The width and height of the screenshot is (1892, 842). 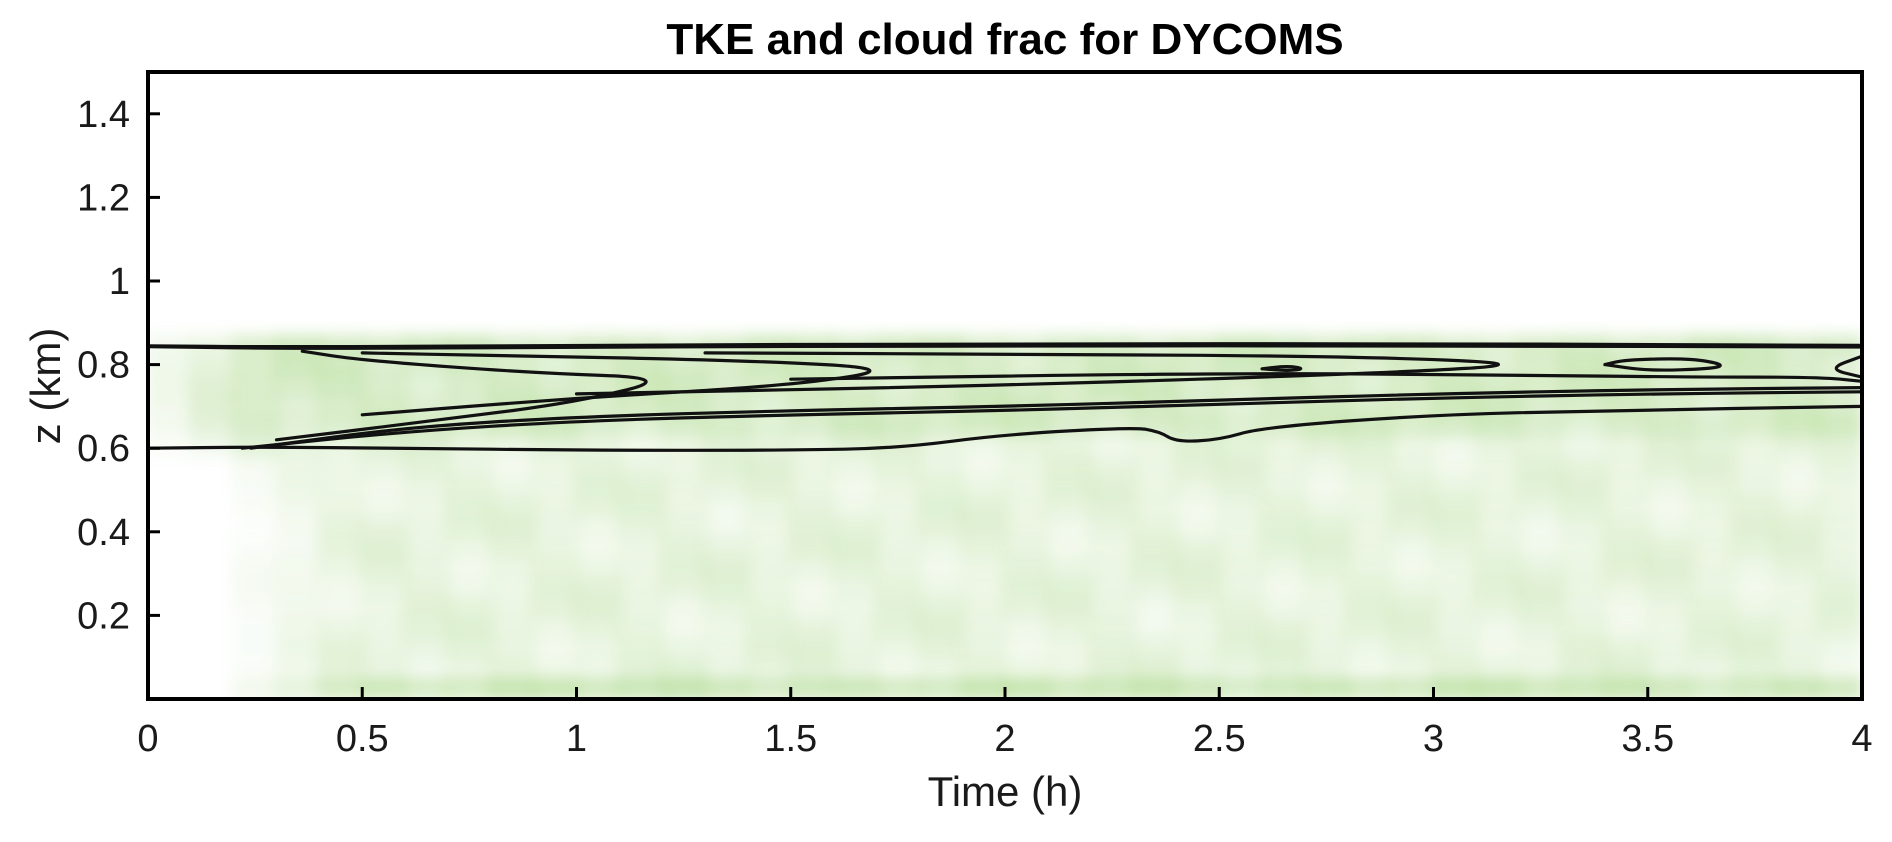 I want to click on x-tick-label: 2, so click(x=1004, y=739).